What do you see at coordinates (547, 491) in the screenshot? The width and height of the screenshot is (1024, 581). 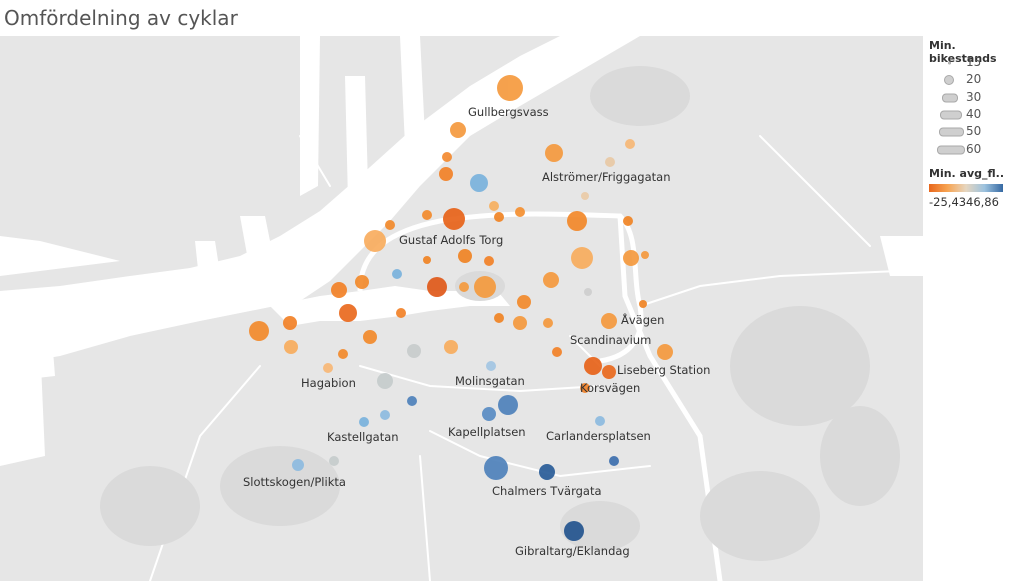 I see `map-label: Chalmers Tvärgata` at bounding box center [547, 491].